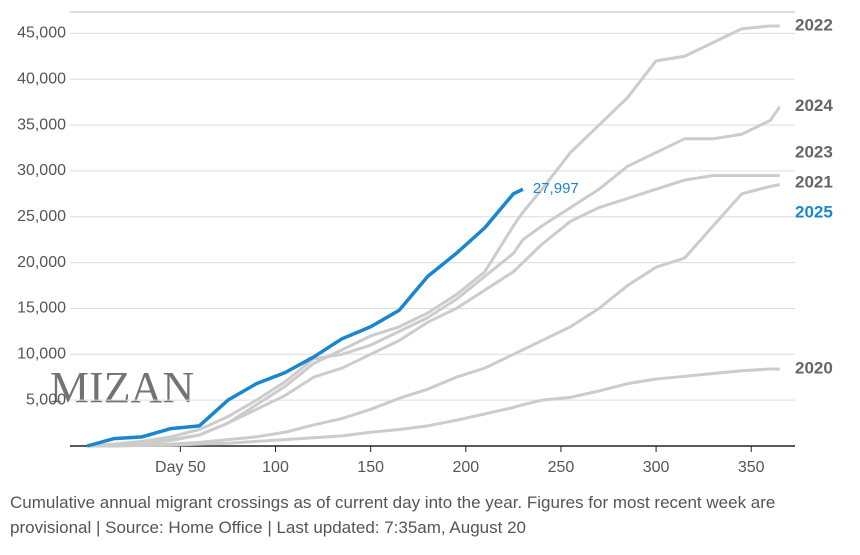  I want to click on x-tick-label: 350, so click(751, 467).